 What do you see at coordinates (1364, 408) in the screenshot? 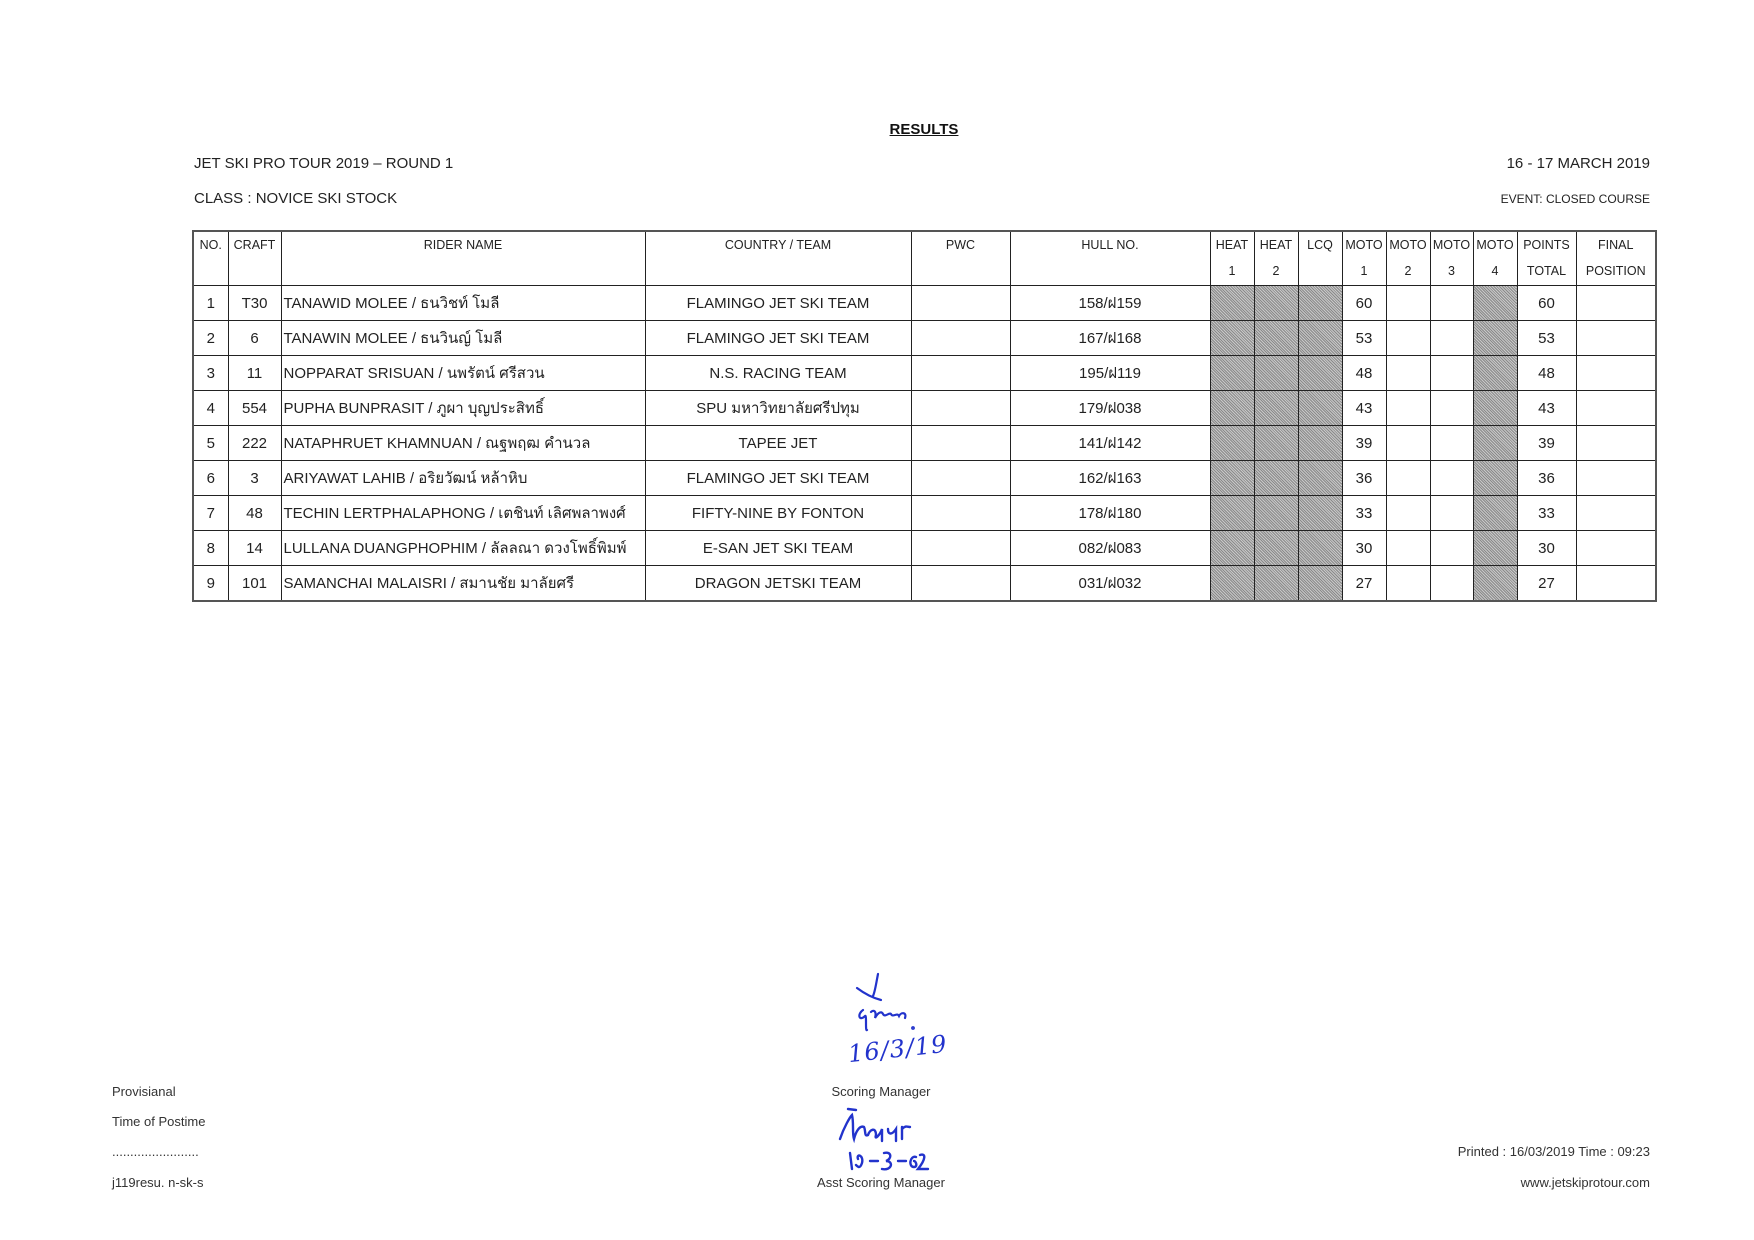
I see `moto1-cell: 43` at bounding box center [1364, 408].